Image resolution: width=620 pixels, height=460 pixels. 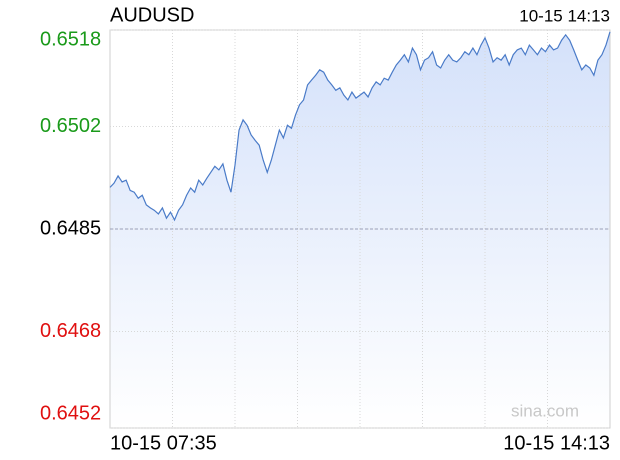 I want to click on y-tick-label: 0.6485, so click(x=70, y=228).